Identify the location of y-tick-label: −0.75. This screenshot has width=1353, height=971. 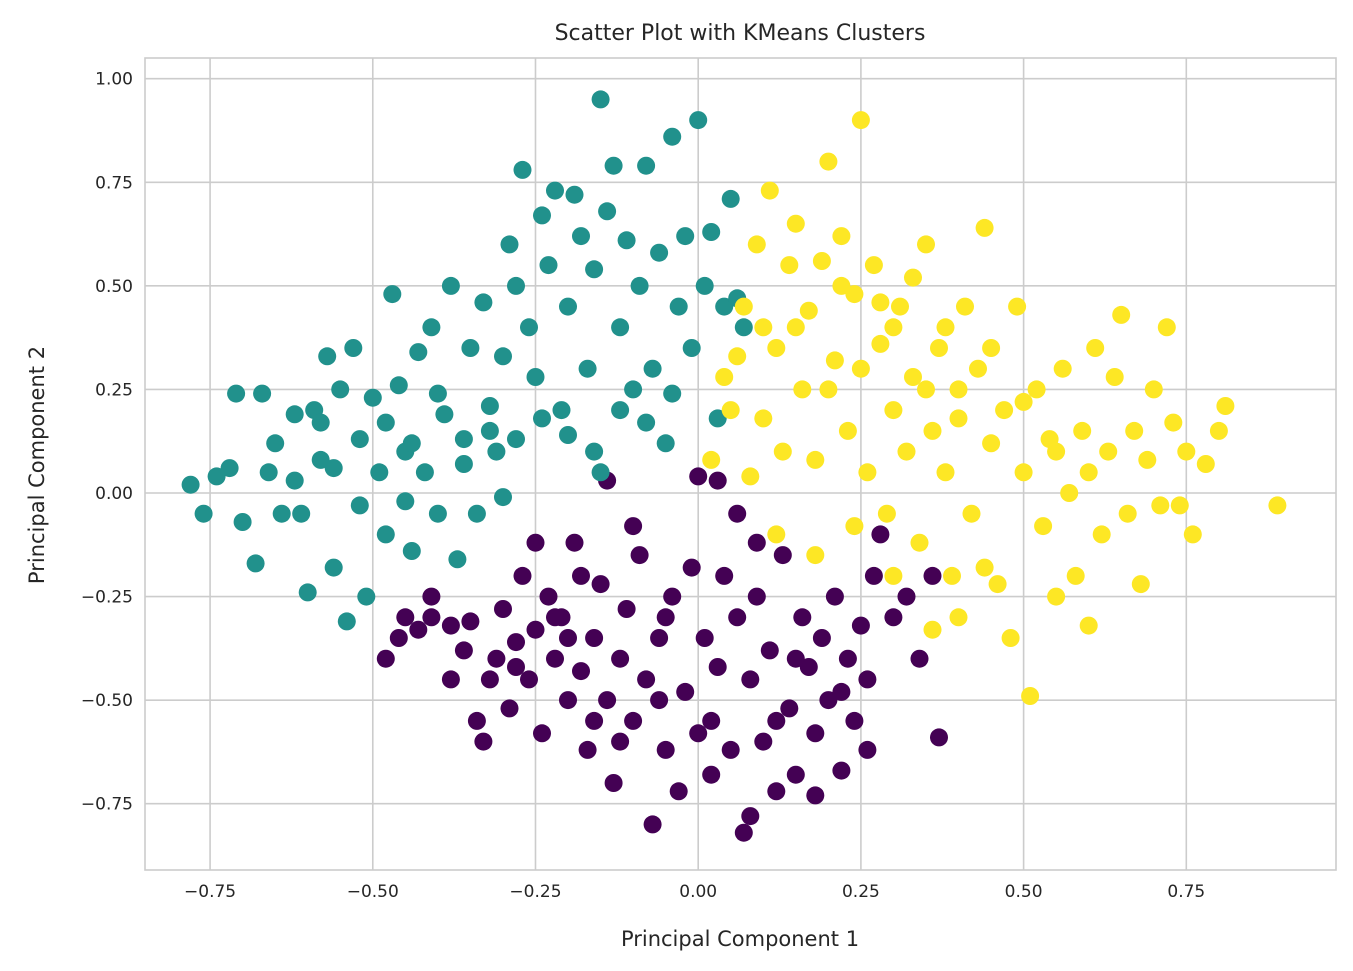
(107, 805).